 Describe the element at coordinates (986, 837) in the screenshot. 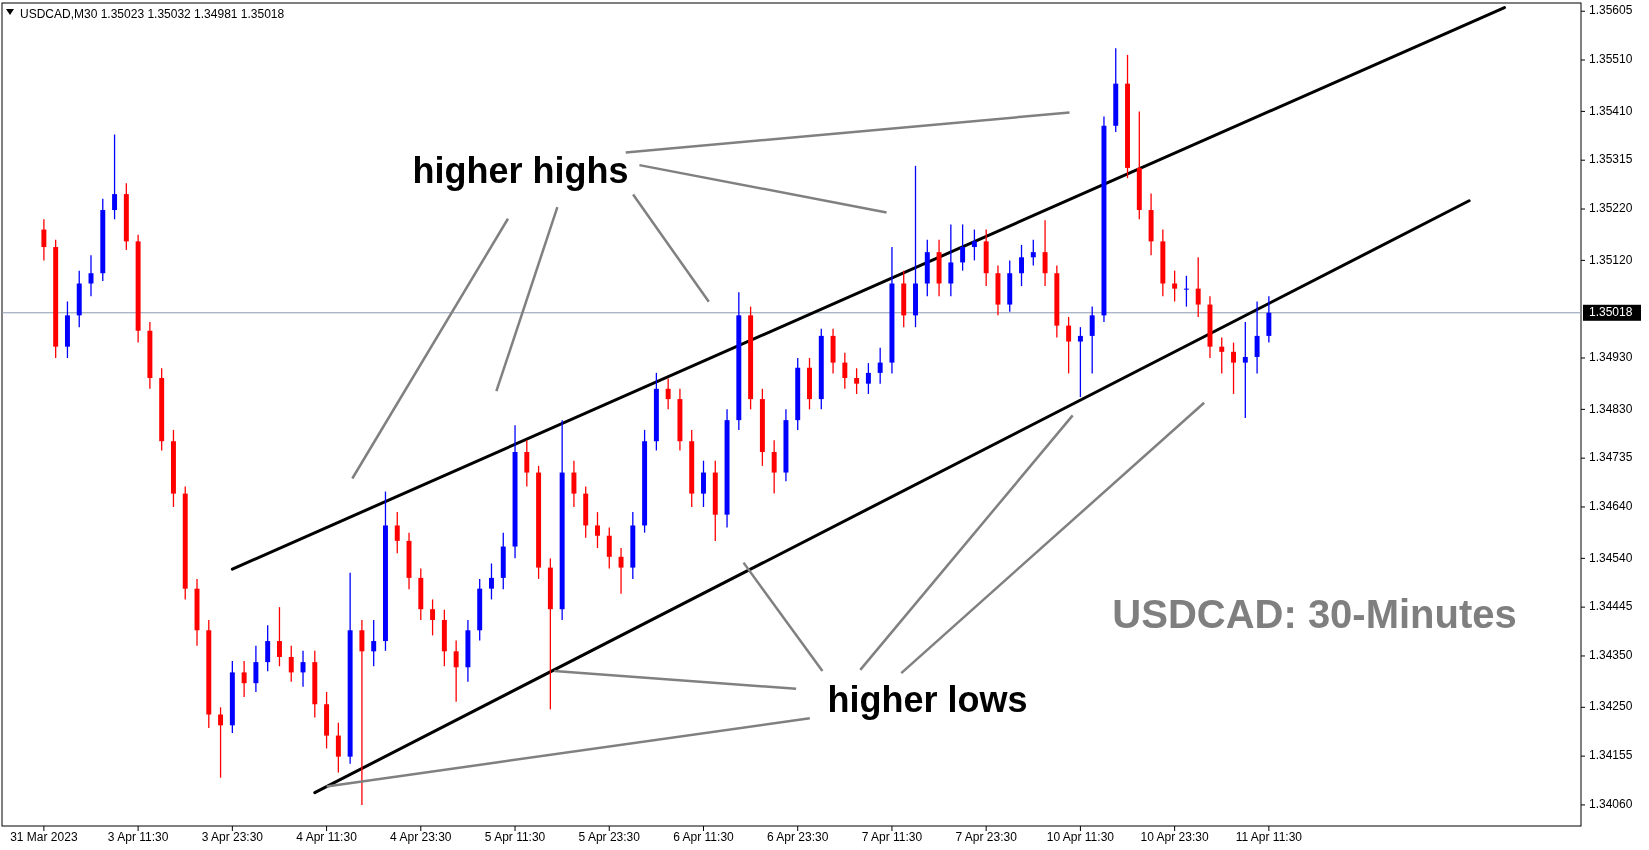

I see `x-tick-label: 7 Apr 23:30` at that location.